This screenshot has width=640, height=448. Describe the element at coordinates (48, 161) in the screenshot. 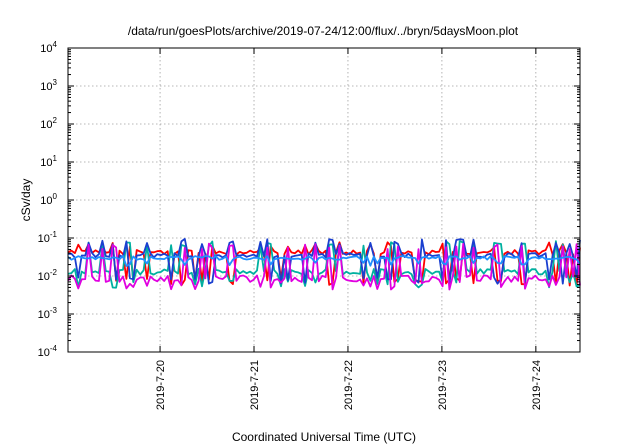

I see `y-tick-label: 10¹` at that location.